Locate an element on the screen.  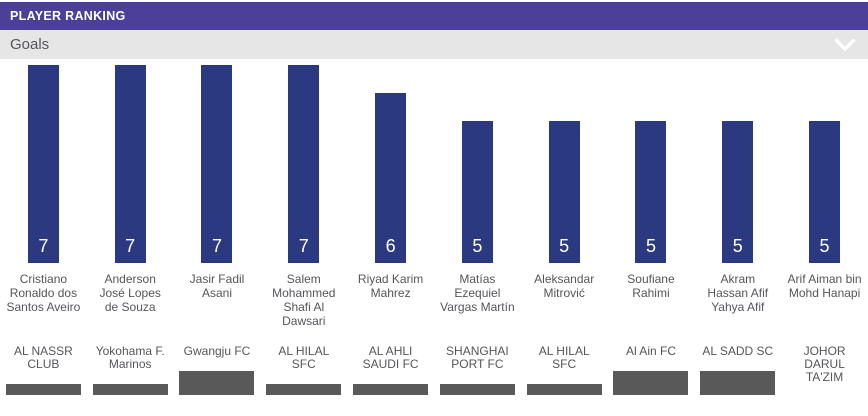
club-cell: Yokohama F. Marinos is located at coordinates (130, 370).